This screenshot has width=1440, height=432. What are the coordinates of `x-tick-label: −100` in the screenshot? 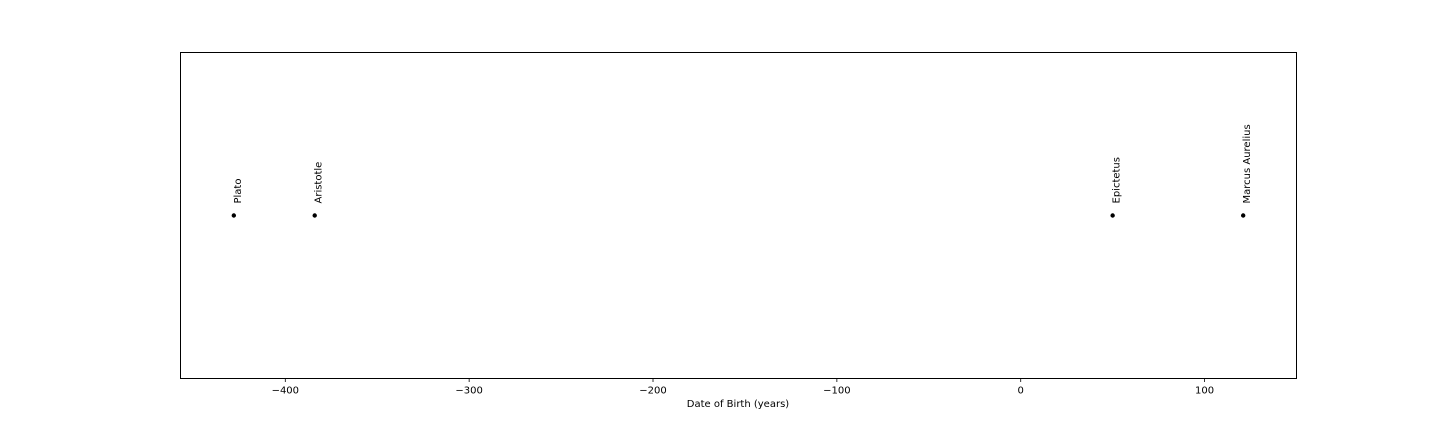 It's located at (836, 391).